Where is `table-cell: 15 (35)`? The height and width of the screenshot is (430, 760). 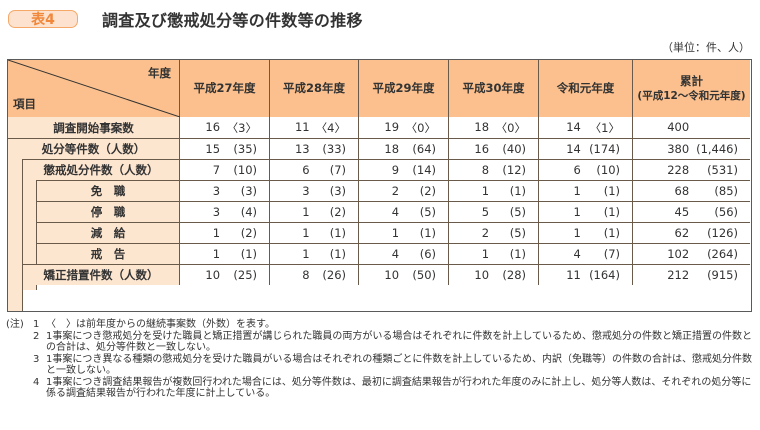
table-cell: 15 (35) is located at coordinates (225, 148).